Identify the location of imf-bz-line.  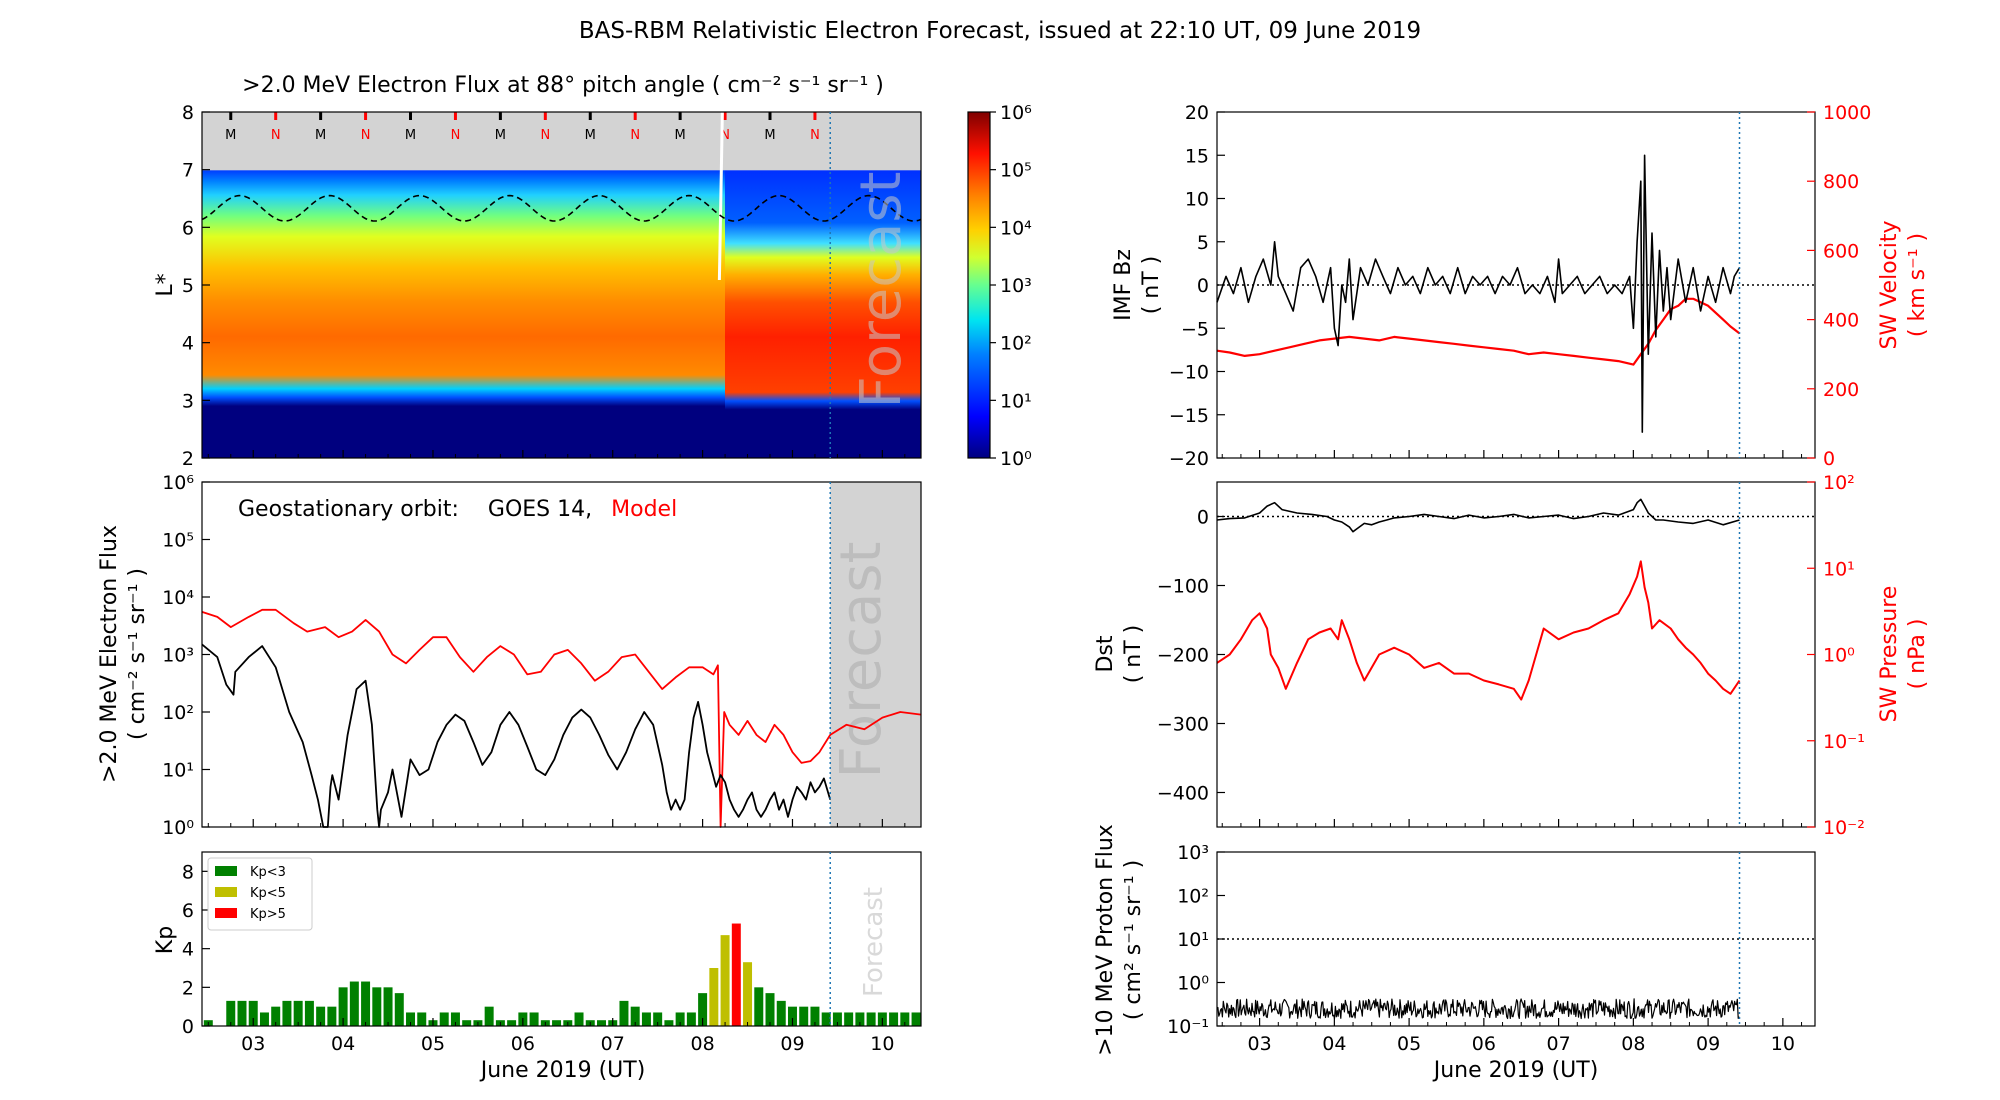
(1478, 293).